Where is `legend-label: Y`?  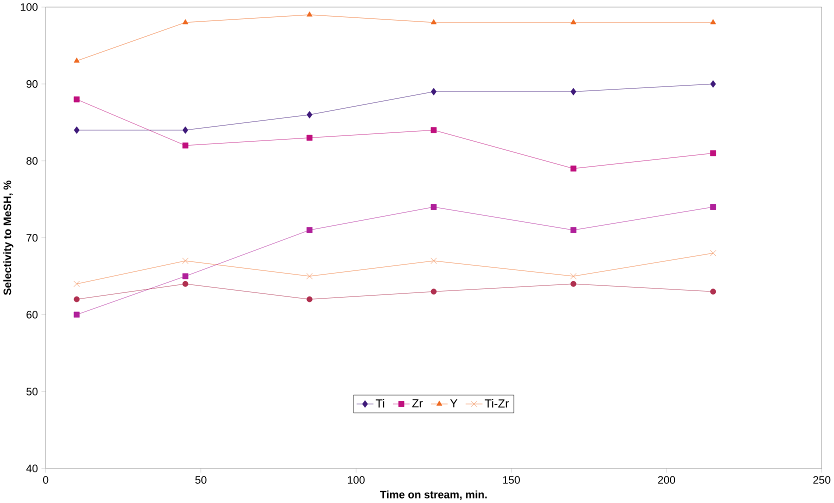 legend-label: Y is located at coordinates (454, 403).